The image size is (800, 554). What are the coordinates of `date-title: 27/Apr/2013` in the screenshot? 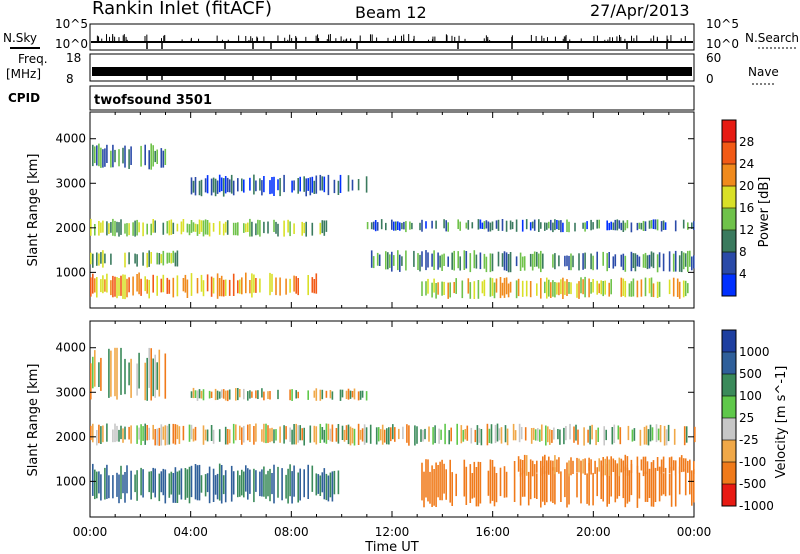 It's located at (640, 10).